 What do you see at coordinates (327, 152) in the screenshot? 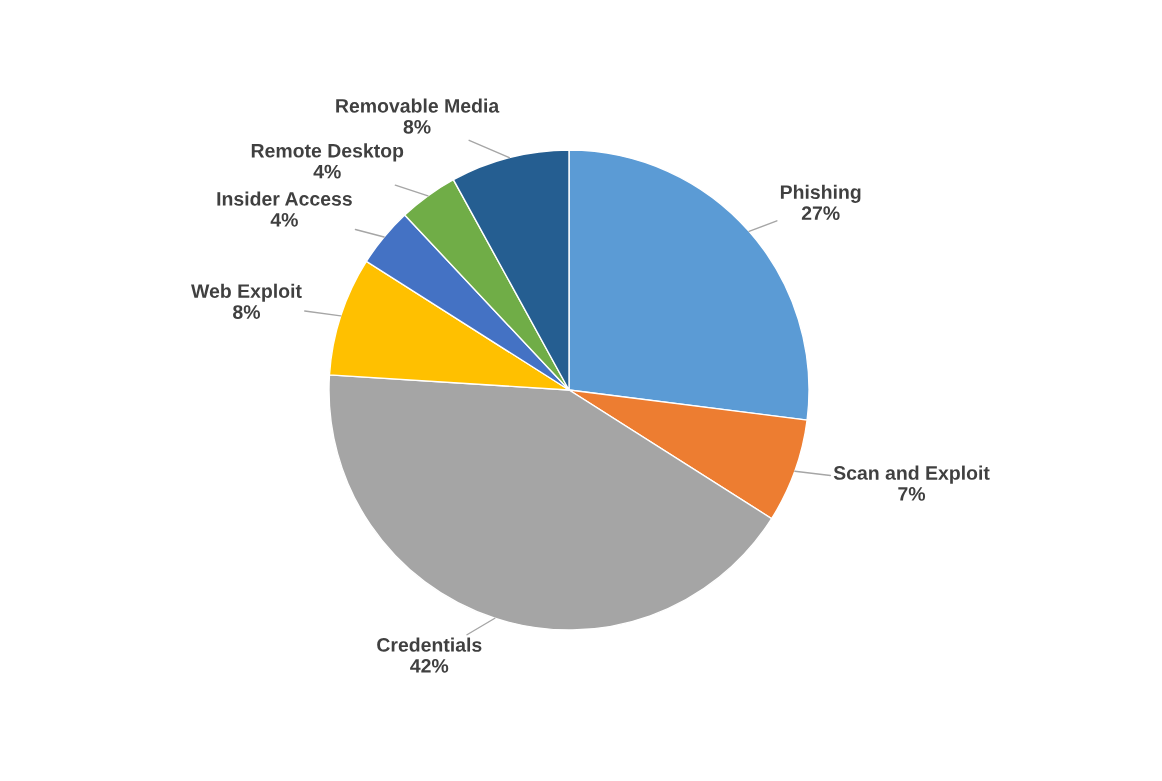
I see `slice-label: Remote Desktop` at bounding box center [327, 152].